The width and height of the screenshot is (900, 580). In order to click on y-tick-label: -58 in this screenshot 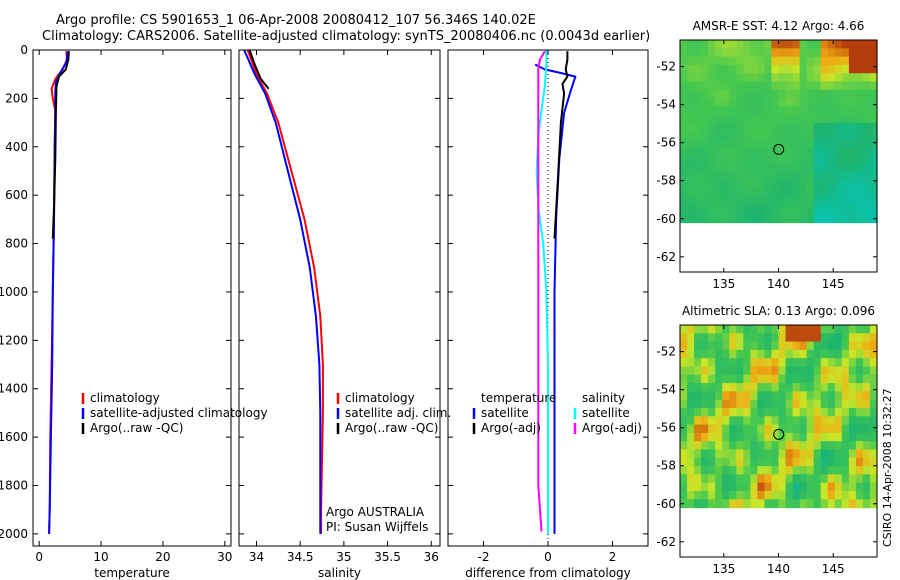, I will do `click(666, 466)`.